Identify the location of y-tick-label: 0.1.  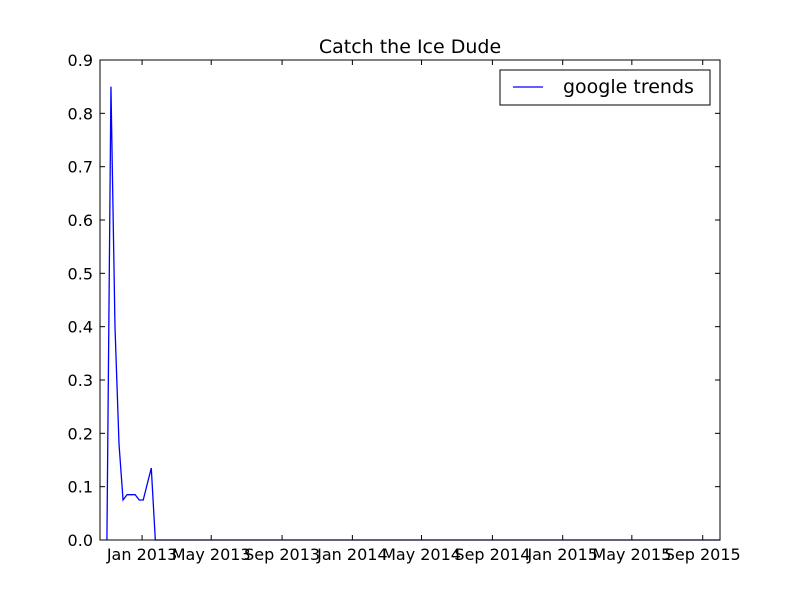
(80, 487).